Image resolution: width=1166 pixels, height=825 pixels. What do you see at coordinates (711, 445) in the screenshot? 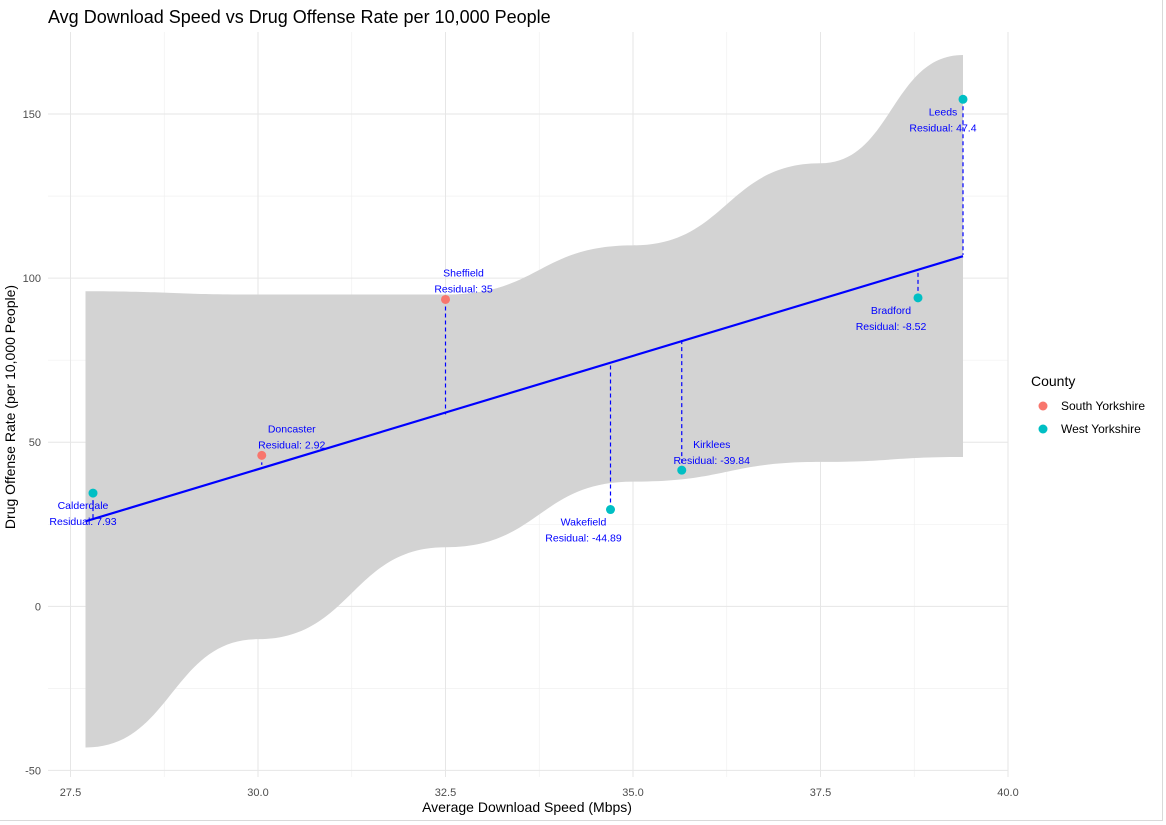
I see `point-label-kirklees: Kirklees` at bounding box center [711, 445].